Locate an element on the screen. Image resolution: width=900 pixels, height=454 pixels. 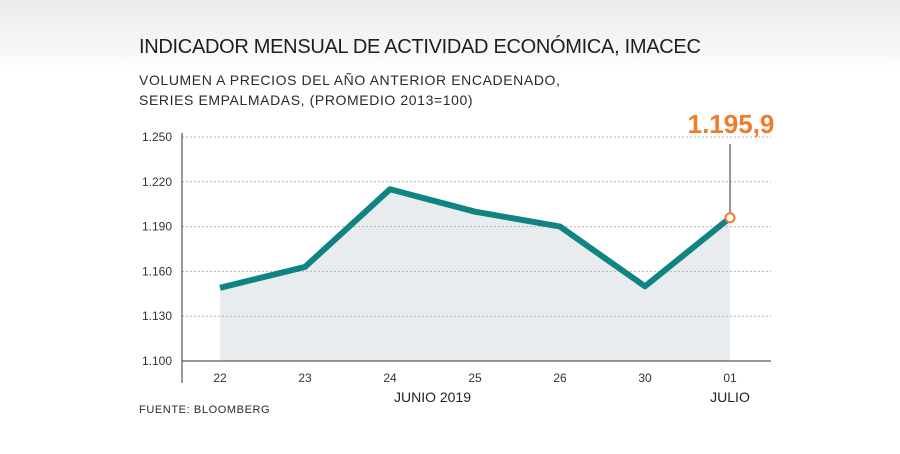
callout-value: 1.195,9 is located at coordinates (731, 124).